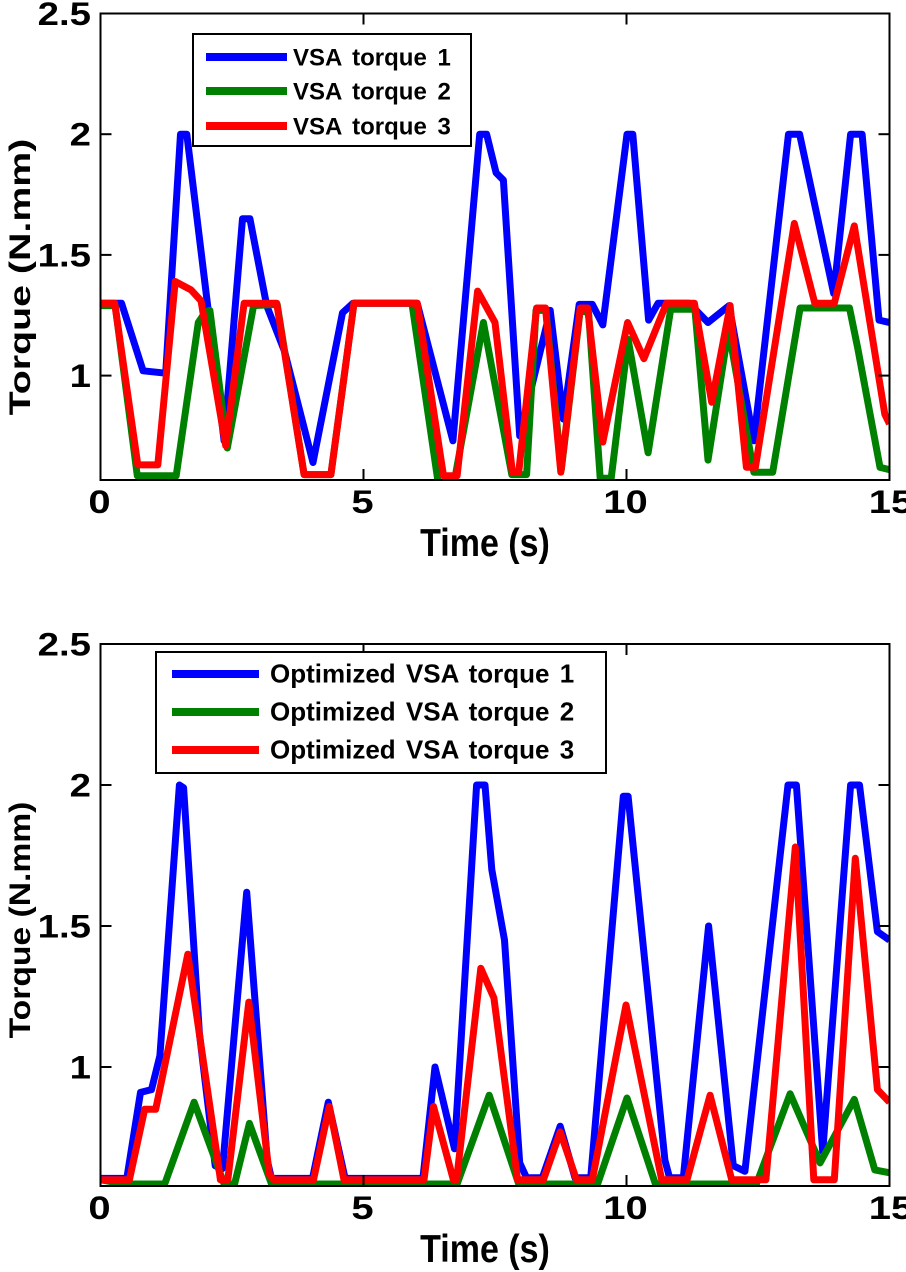 Image resolution: width=906 pixels, height=1272 pixels. What do you see at coordinates (372, 92) in the screenshot?
I see `svg-text: VSA torque 2` at bounding box center [372, 92].